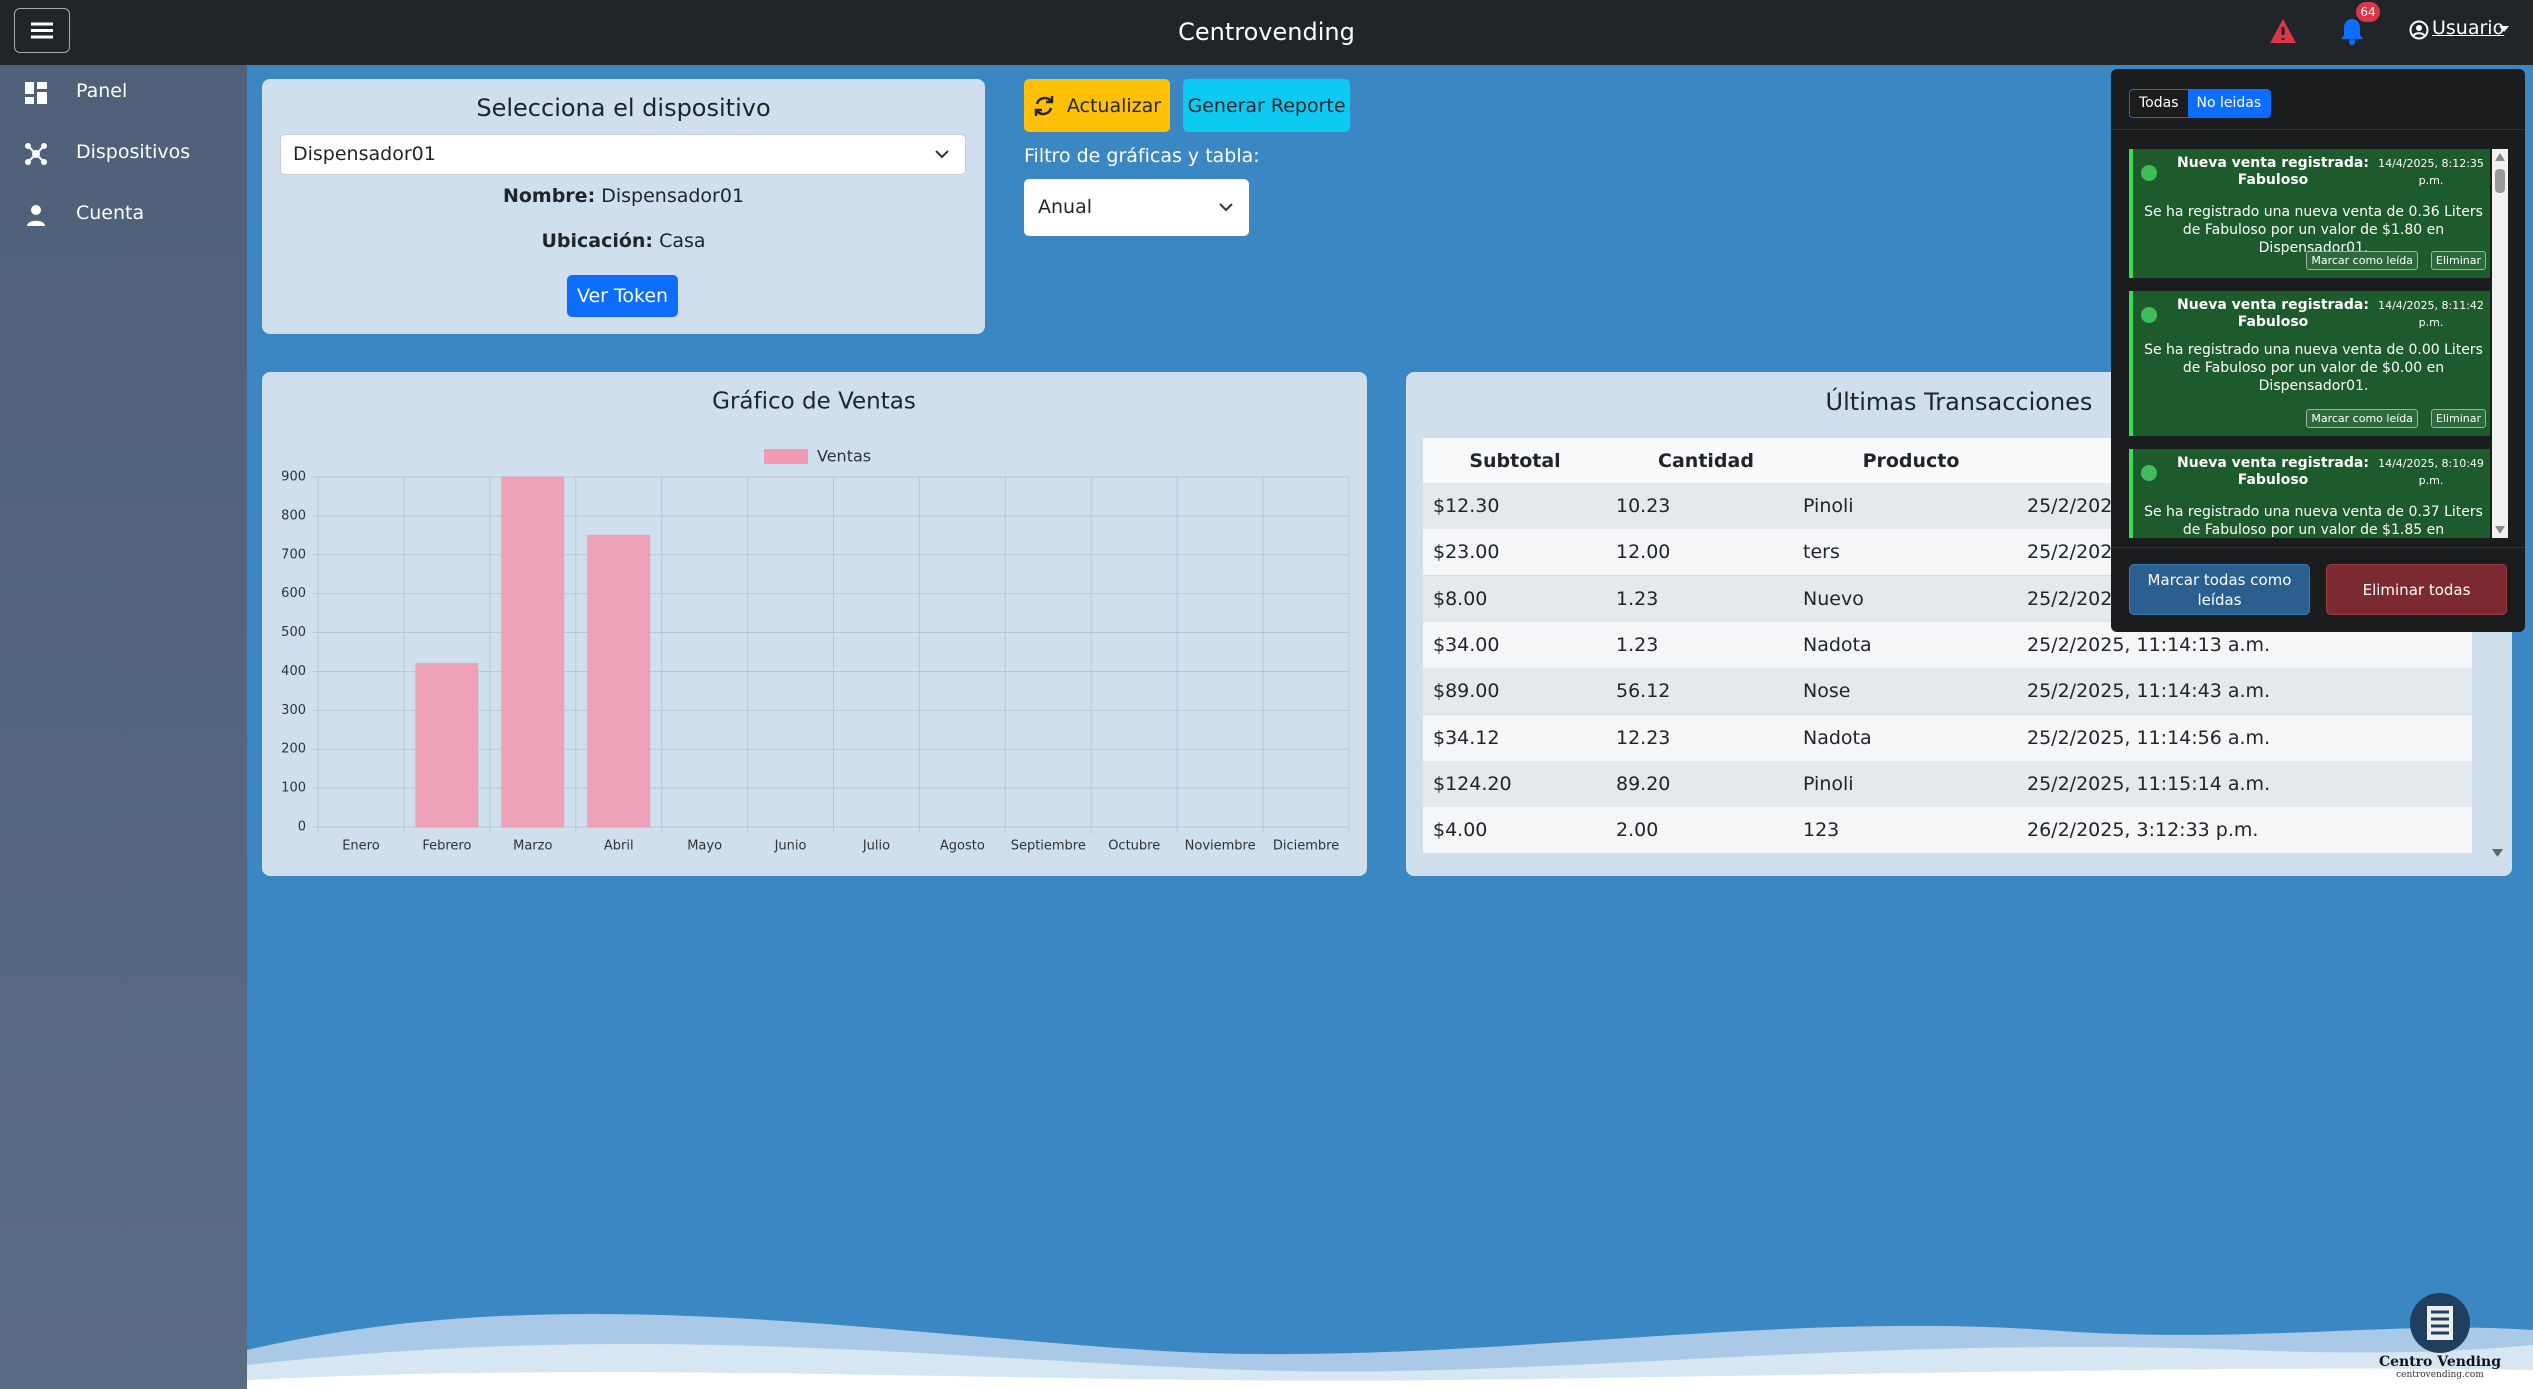 This screenshot has width=2533, height=1389. Describe the element at coordinates (2497, 853) in the screenshot. I see `scroll-arrow` at that location.